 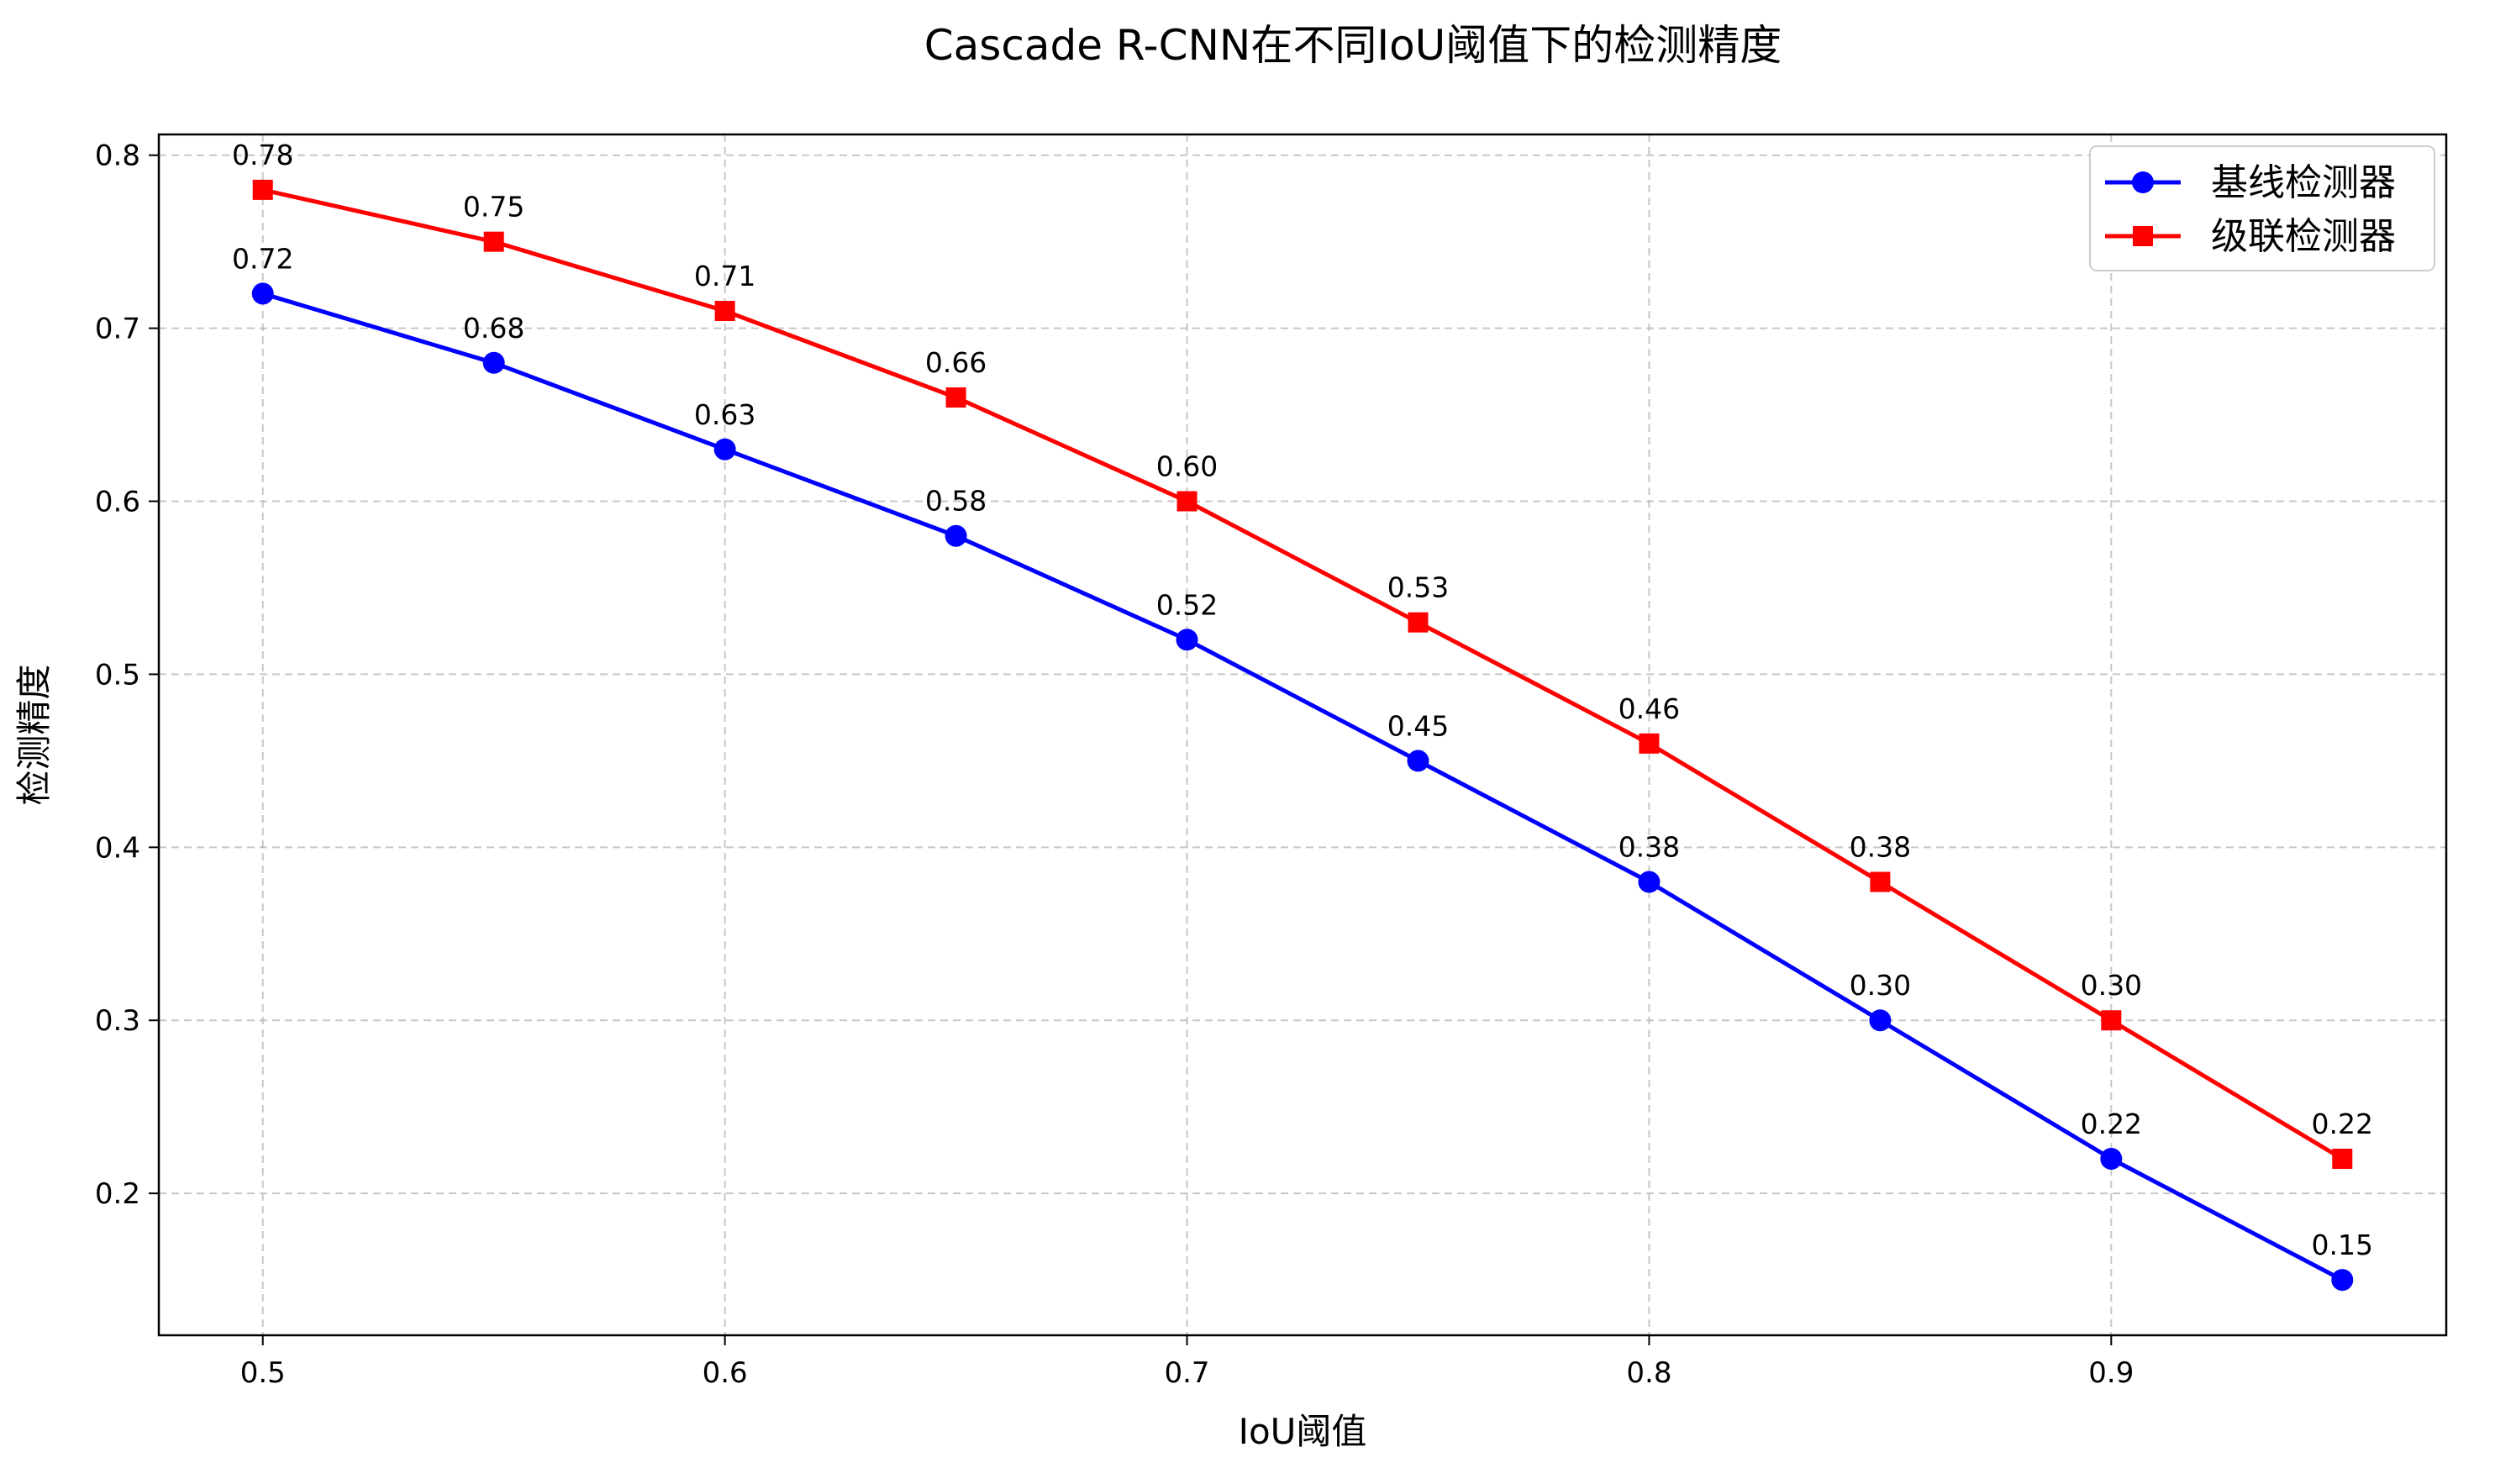 I want to click on x-tick-label: 0.9, so click(x=2111, y=1373).